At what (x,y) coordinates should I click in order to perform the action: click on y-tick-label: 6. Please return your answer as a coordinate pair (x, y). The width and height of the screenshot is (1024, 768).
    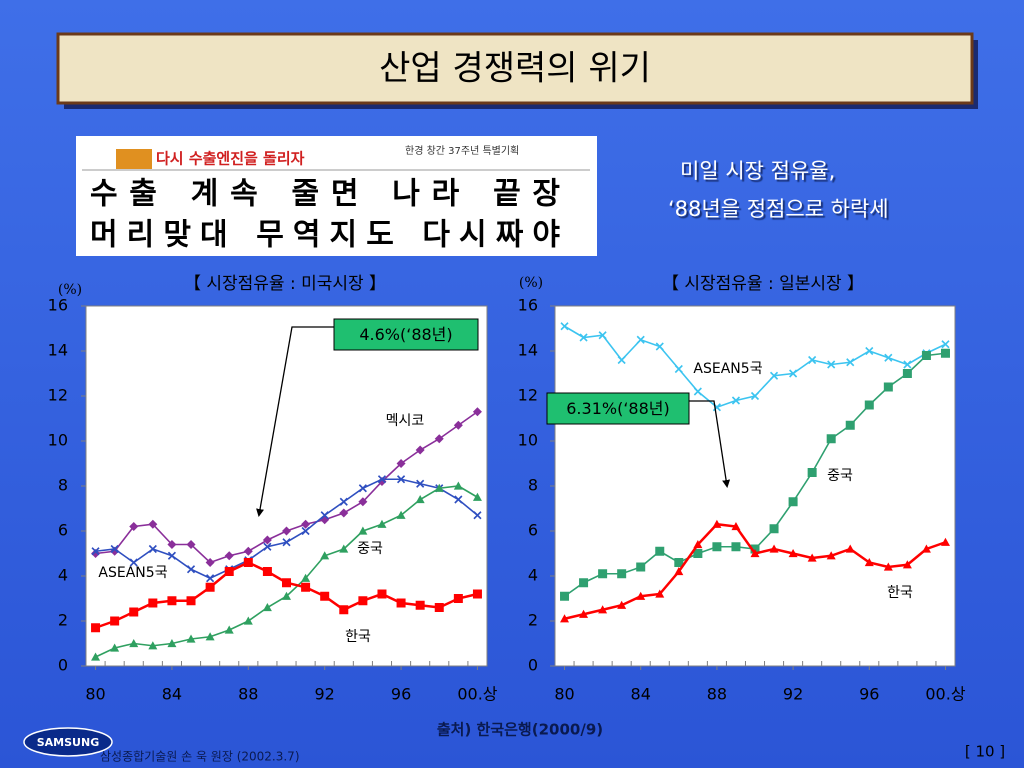
    Looking at the image, I should click on (533, 530).